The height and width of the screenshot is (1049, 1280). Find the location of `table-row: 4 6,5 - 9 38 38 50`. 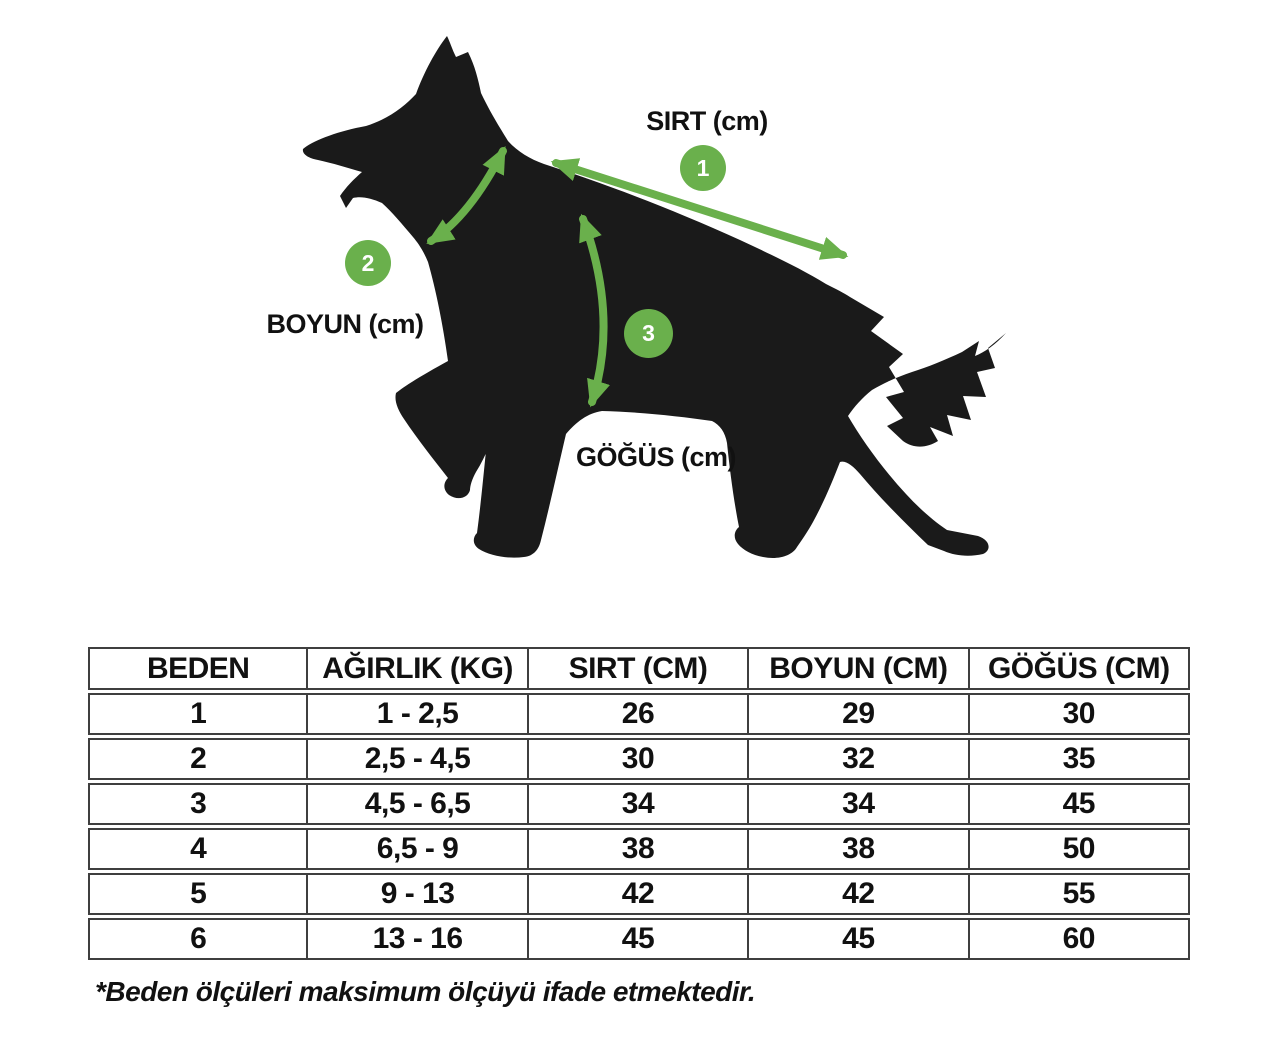

table-row: 4 6,5 - 9 38 38 50 is located at coordinates (639, 849).